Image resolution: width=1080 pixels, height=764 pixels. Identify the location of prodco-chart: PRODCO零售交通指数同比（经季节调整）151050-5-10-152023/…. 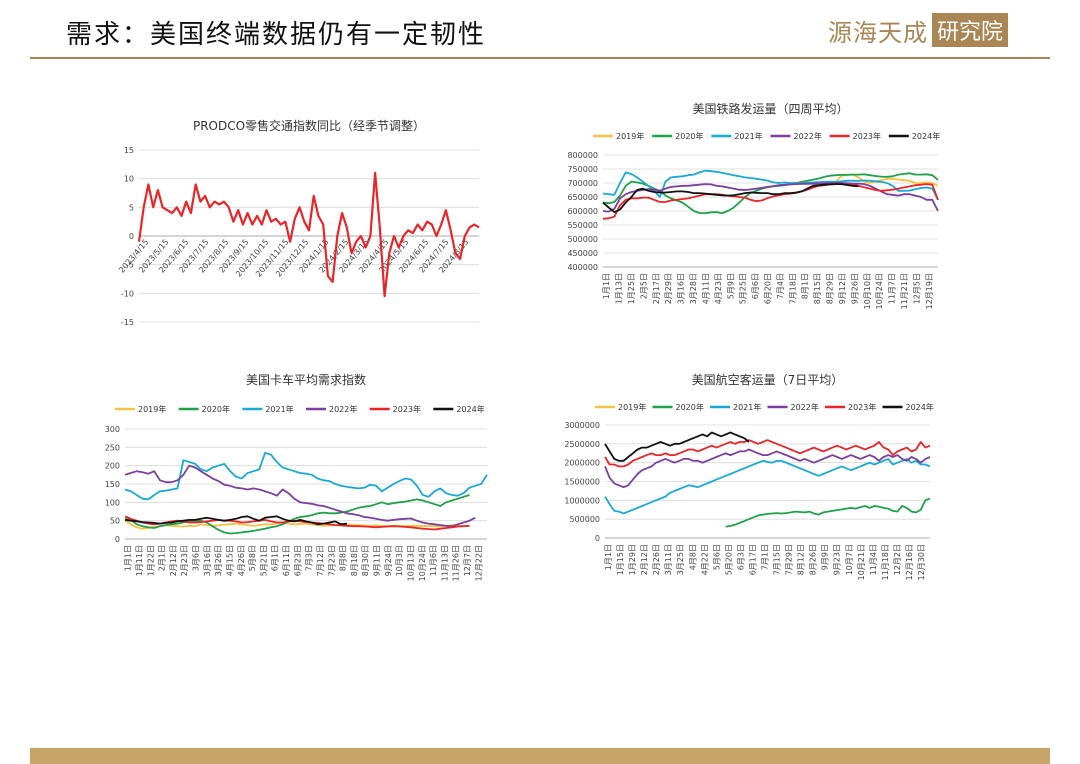
(298, 222).